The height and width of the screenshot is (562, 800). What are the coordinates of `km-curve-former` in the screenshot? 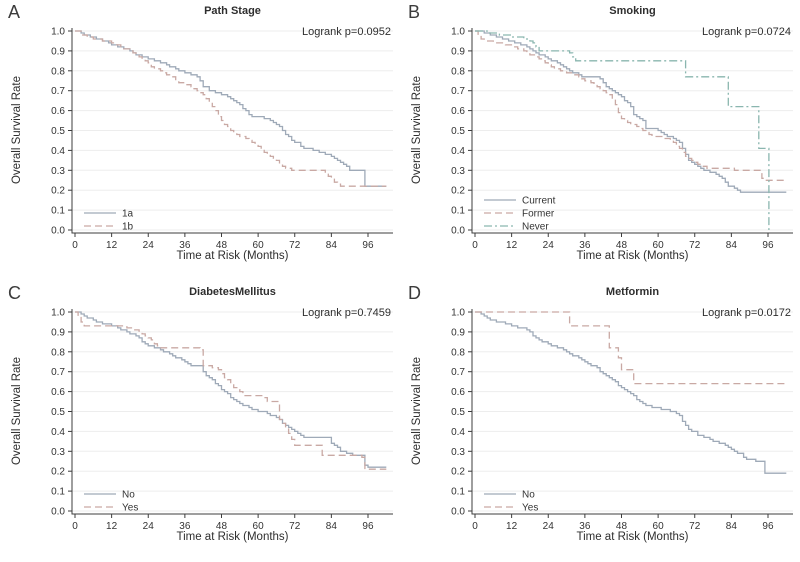 It's located at (631, 105).